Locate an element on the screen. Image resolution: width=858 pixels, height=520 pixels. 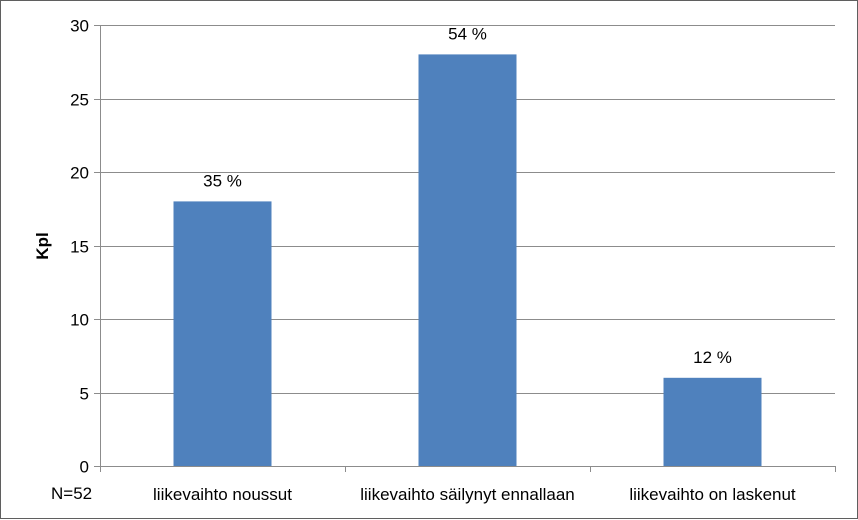
y-tick-label: 30 is located at coordinates (79, 26).